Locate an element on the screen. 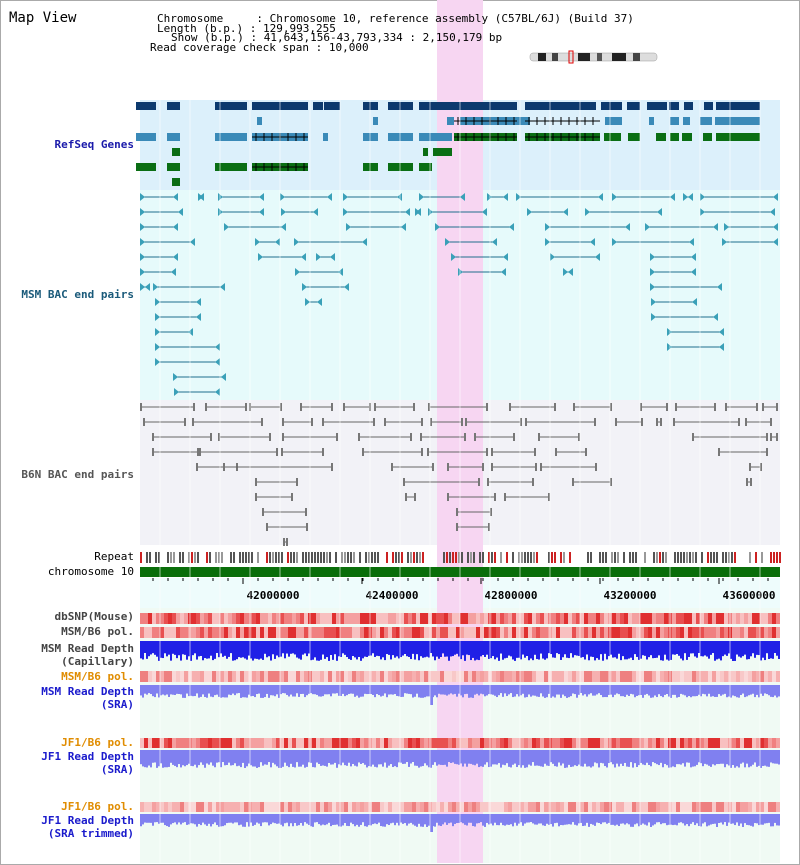 The image size is (800, 865). track-label-refseq: RefSeq Genes is located at coordinates (94, 144).